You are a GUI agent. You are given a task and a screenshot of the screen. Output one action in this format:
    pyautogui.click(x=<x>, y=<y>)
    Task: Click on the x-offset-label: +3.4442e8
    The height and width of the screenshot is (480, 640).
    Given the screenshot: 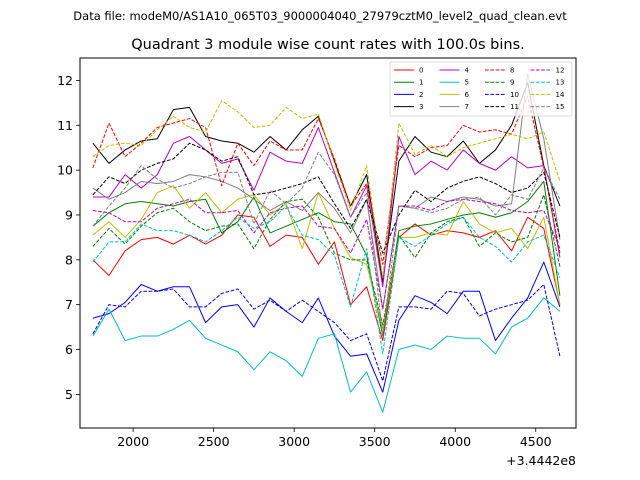 What is the action you would take?
    pyautogui.click(x=541, y=460)
    